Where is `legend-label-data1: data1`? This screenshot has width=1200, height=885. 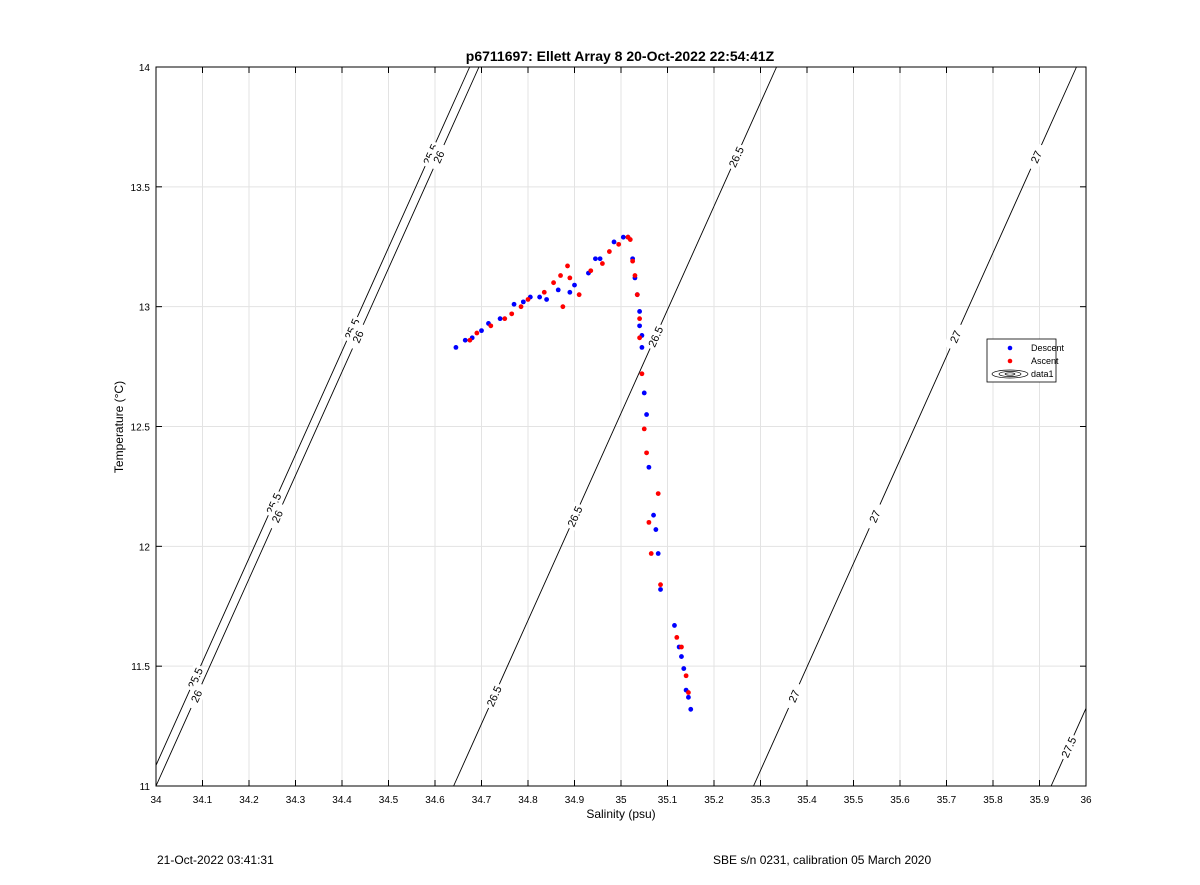 legend-label-data1: data1 is located at coordinates (1042, 374).